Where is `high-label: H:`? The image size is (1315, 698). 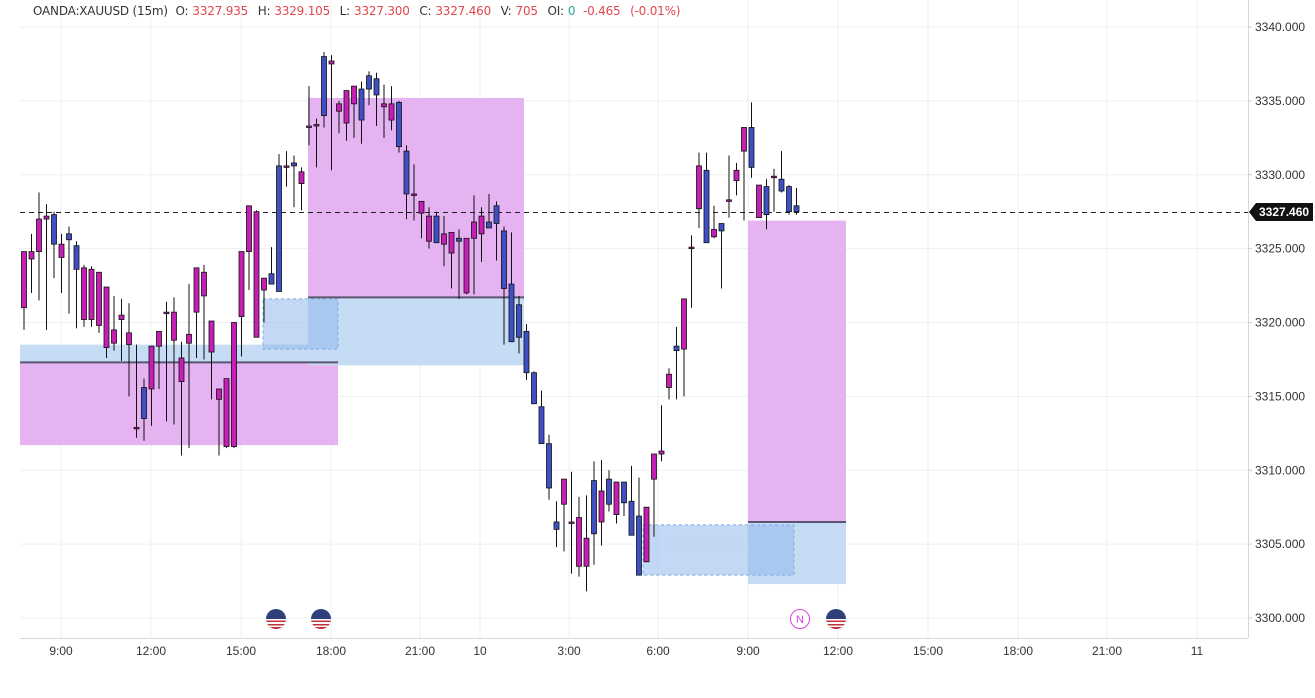 high-label: H: is located at coordinates (264, 11).